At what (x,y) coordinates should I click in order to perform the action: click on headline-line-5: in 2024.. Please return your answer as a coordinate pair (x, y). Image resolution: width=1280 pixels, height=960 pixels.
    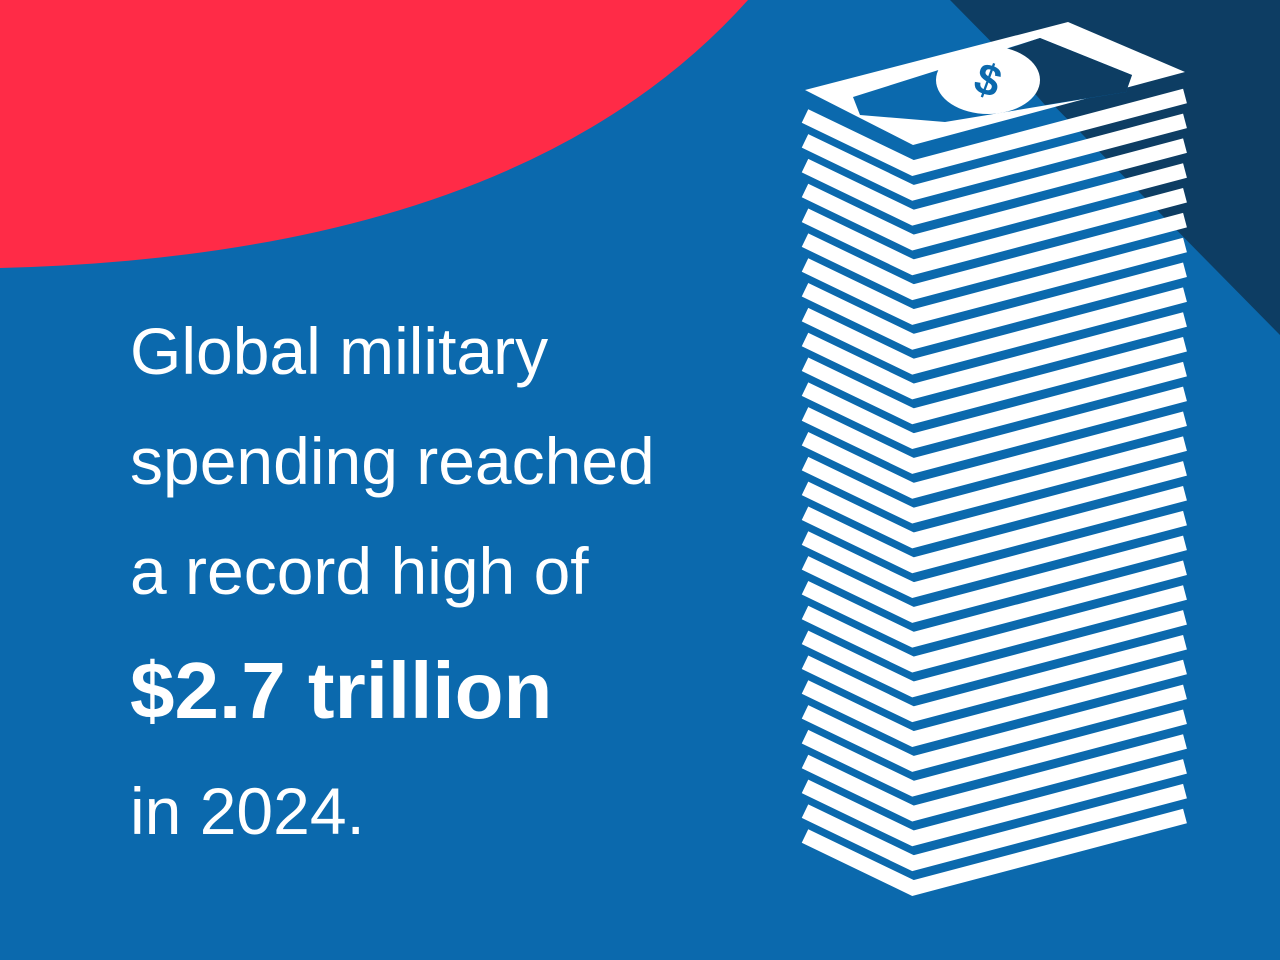
    Looking at the image, I should click on (247, 811).